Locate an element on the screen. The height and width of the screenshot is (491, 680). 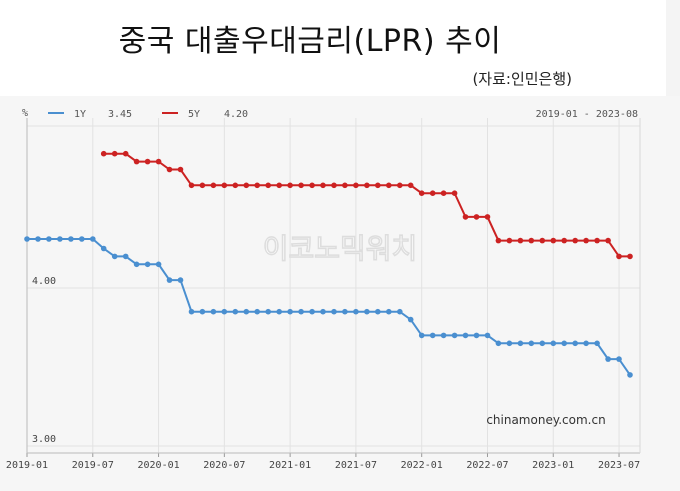
date-range-label: 2019-01 - 2023-08 is located at coordinates (587, 114).